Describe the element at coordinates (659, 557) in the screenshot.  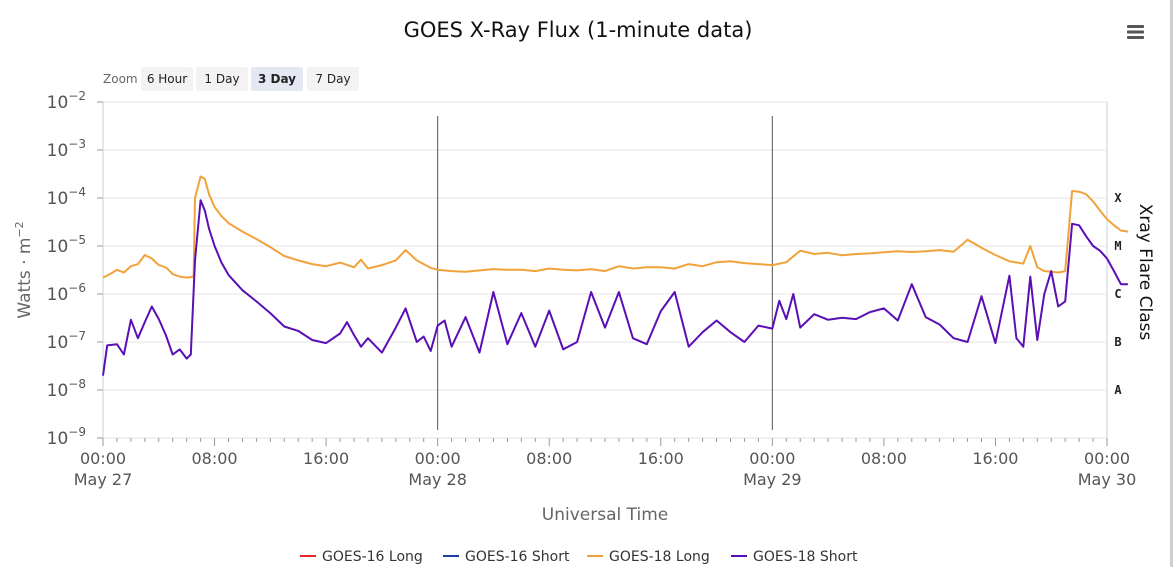
I see `legend-label: GOES-18 Long` at that location.